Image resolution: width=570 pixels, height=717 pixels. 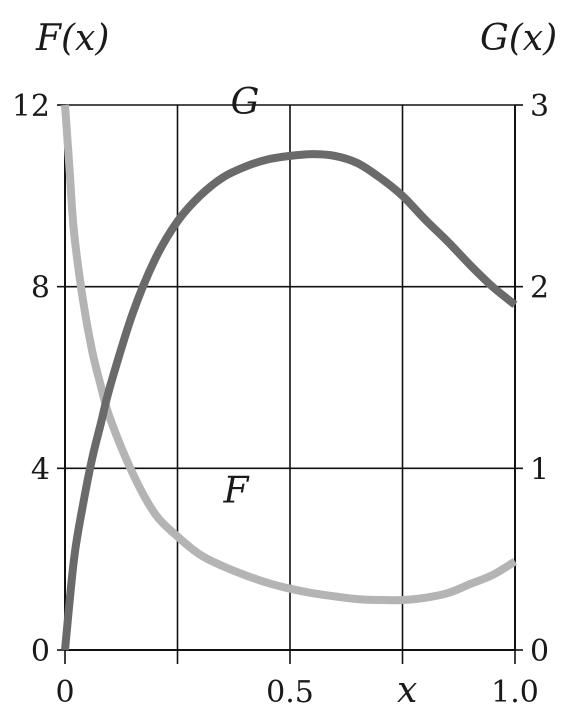 I want to click on y-left-tick-label-0: 0, so click(x=40, y=651).